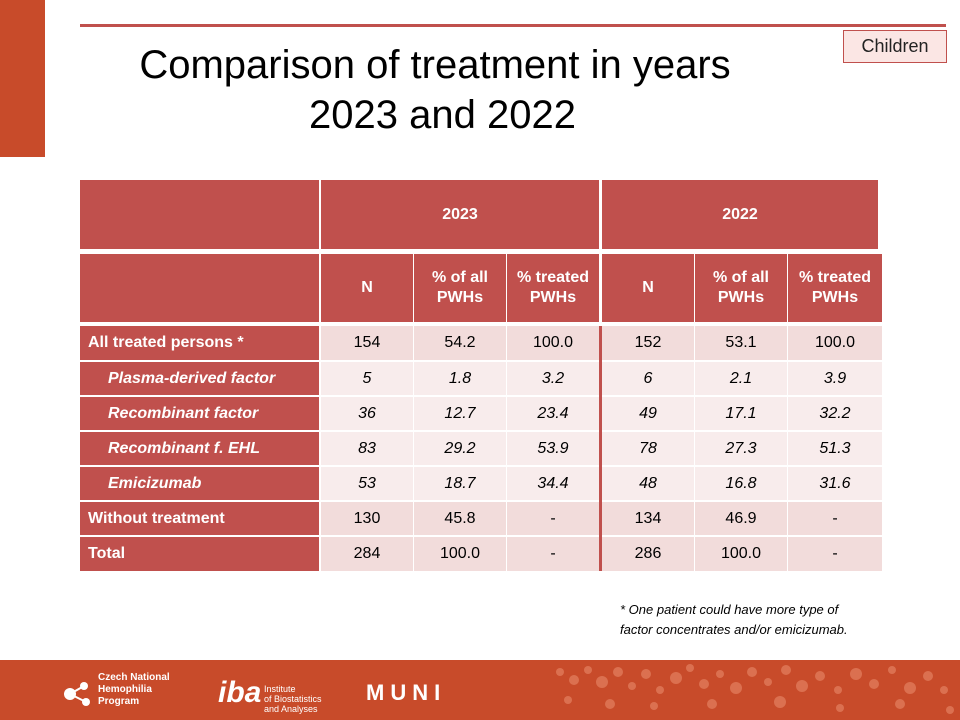  What do you see at coordinates (134, 677) in the screenshot?
I see `logo1-line1: Czech National` at bounding box center [134, 677].